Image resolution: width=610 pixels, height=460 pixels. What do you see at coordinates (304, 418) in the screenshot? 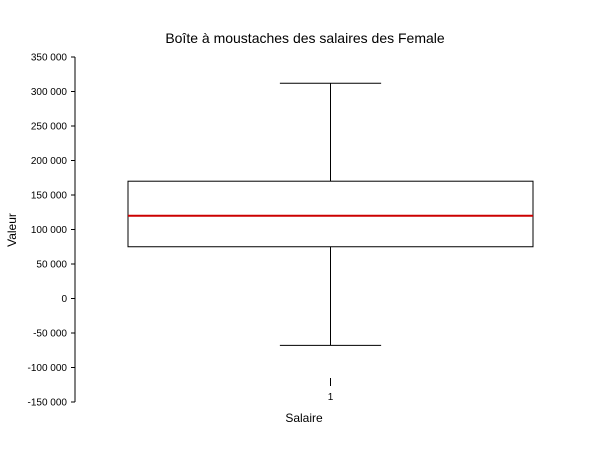
I see `x-axis-label: Salaire` at bounding box center [304, 418].